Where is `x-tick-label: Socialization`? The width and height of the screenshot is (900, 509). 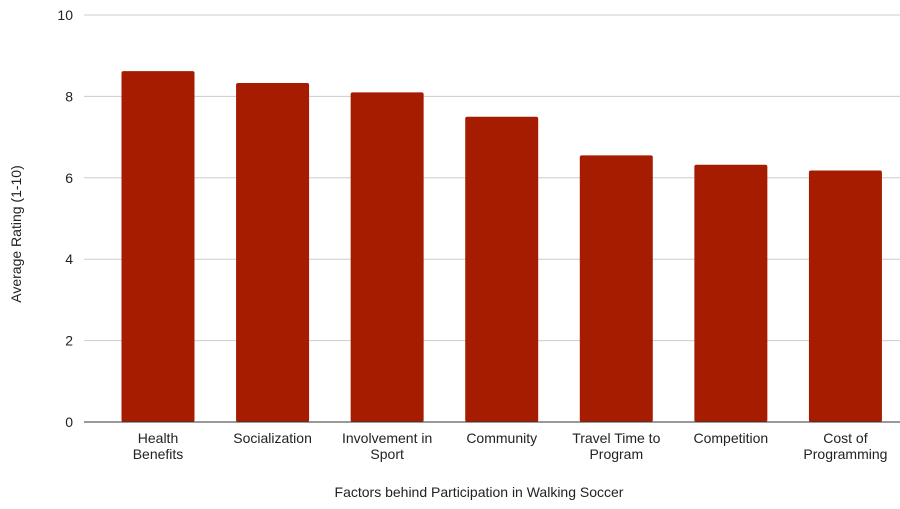 x-tick-label: Socialization is located at coordinates (272, 438).